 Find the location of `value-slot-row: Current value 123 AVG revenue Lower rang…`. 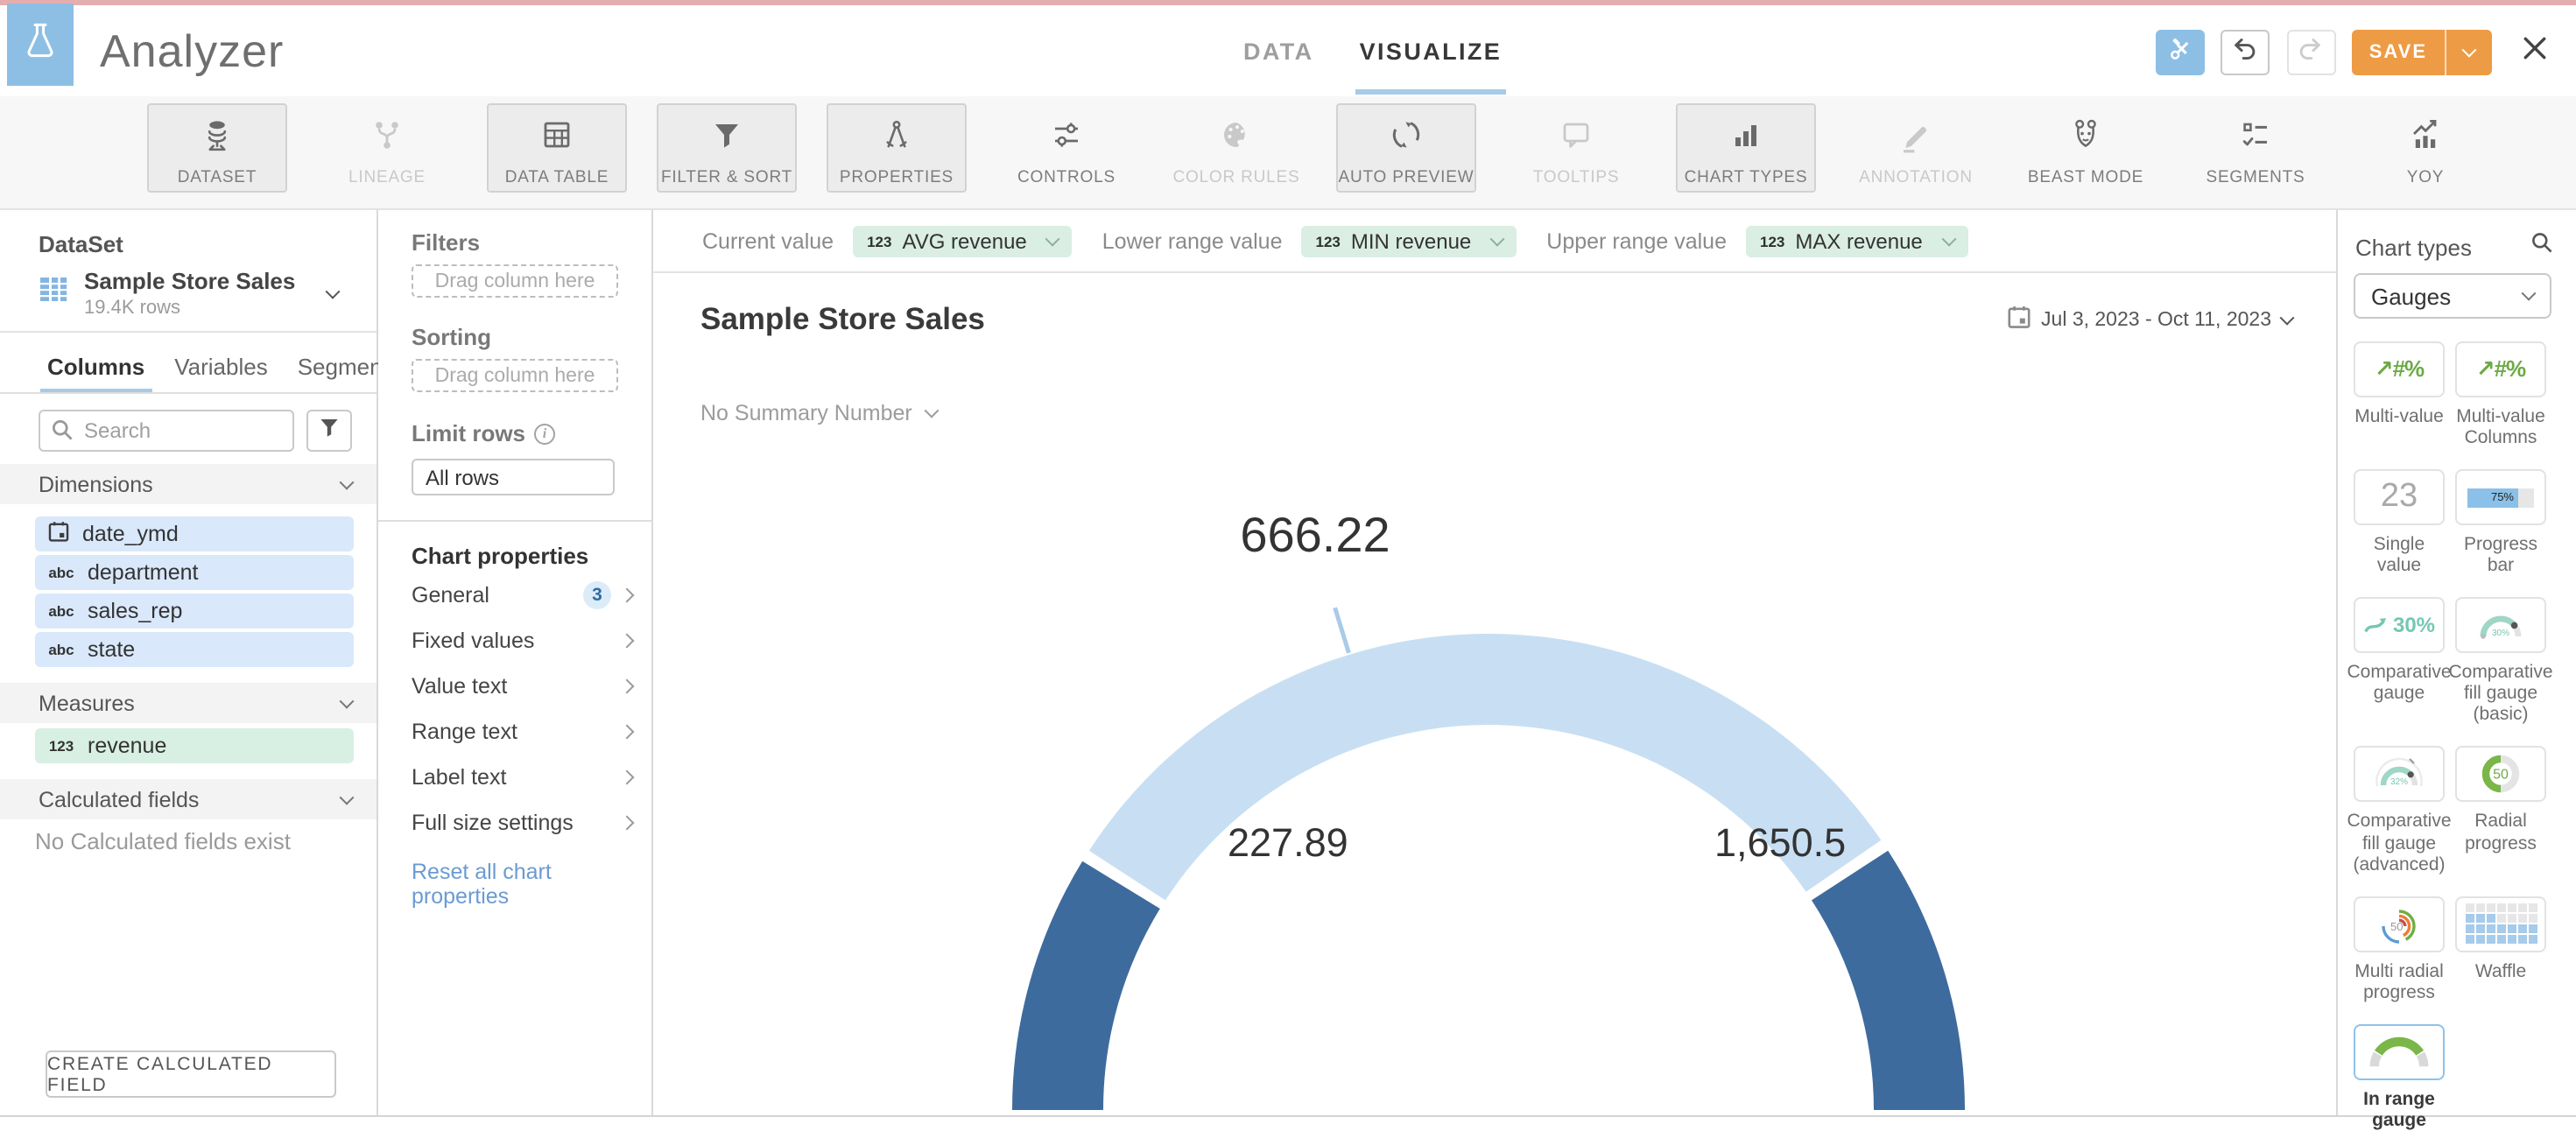

value-slot-row: Current value 123 AVG revenue Lower rang… is located at coordinates (1494, 242).